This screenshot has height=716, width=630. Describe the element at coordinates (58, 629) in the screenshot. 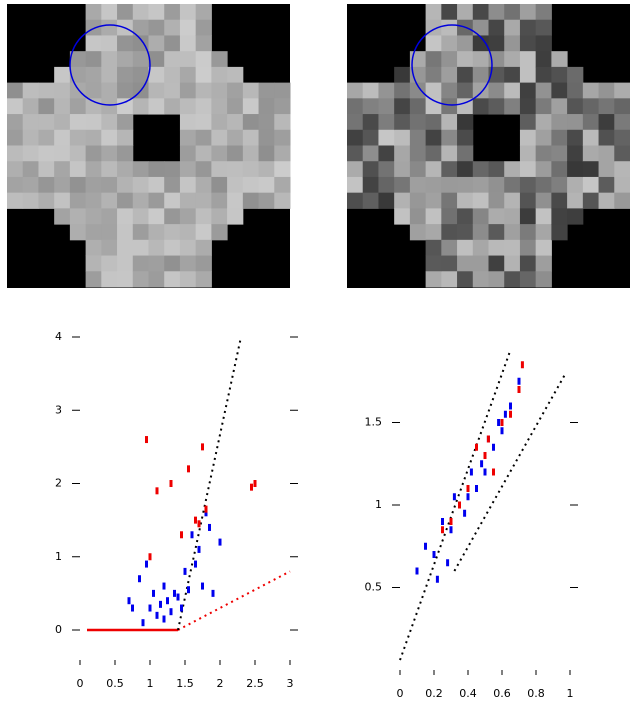

I see `y-tick-label: 0` at that location.